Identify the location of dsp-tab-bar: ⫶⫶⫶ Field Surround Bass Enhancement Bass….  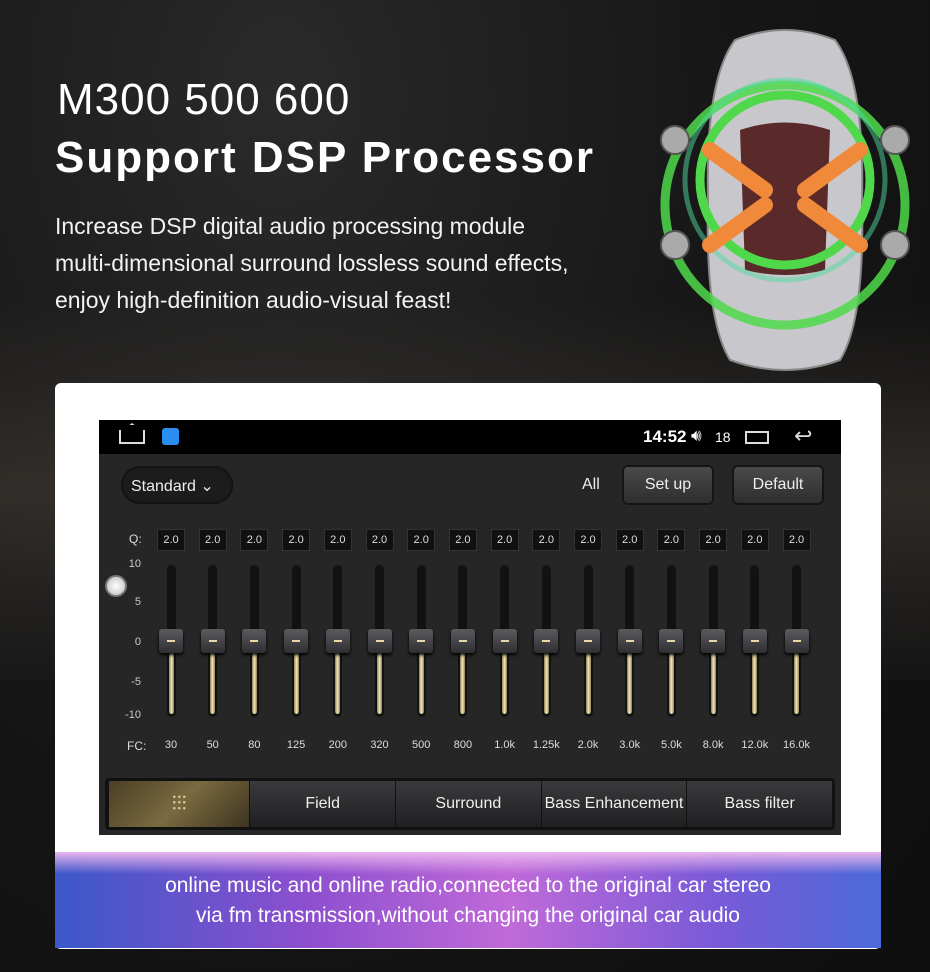
(470, 804).